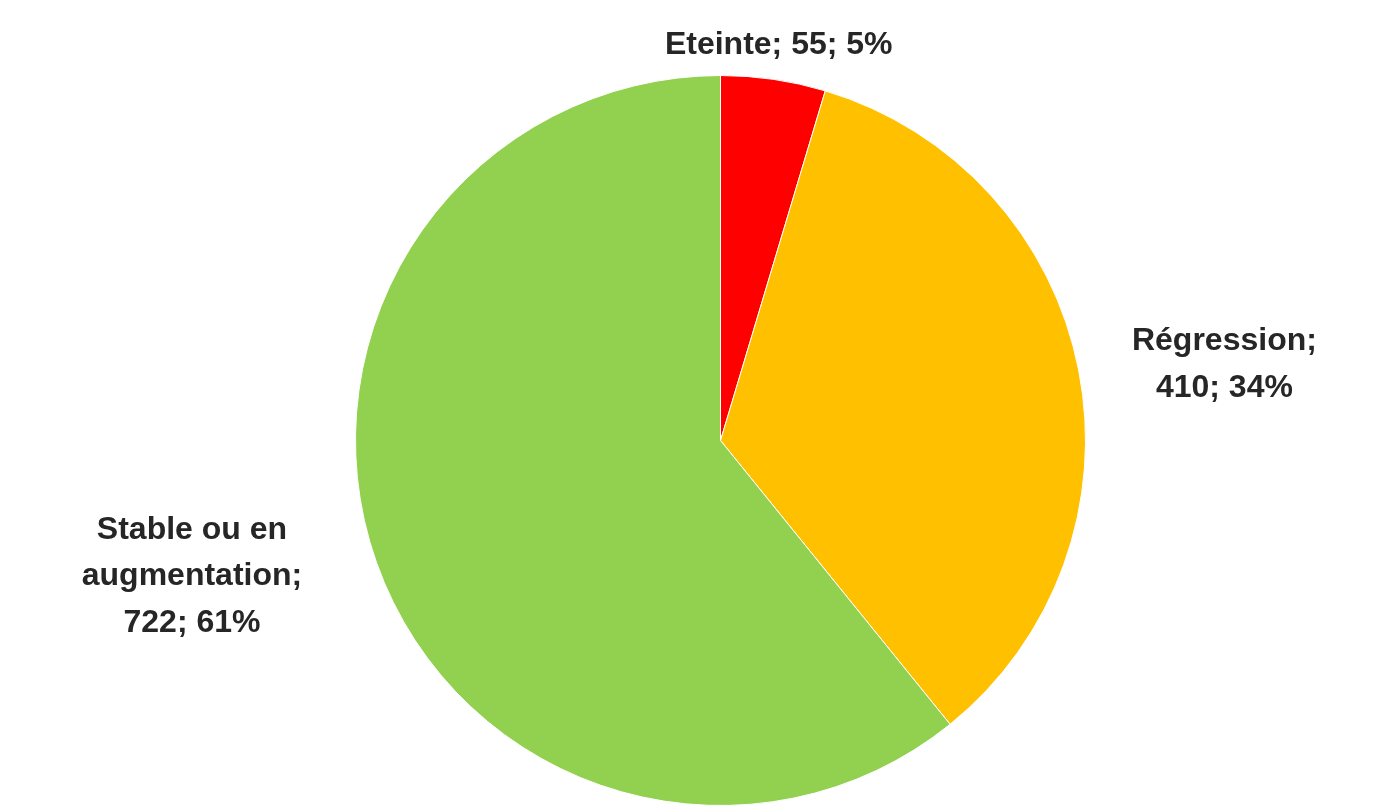 The height and width of the screenshot is (811, 1373). Describe the element at coordinates (192, 574) in the screenshot. I see `slice-label: Stable ou en augmentation; 722; 61%` at that location.